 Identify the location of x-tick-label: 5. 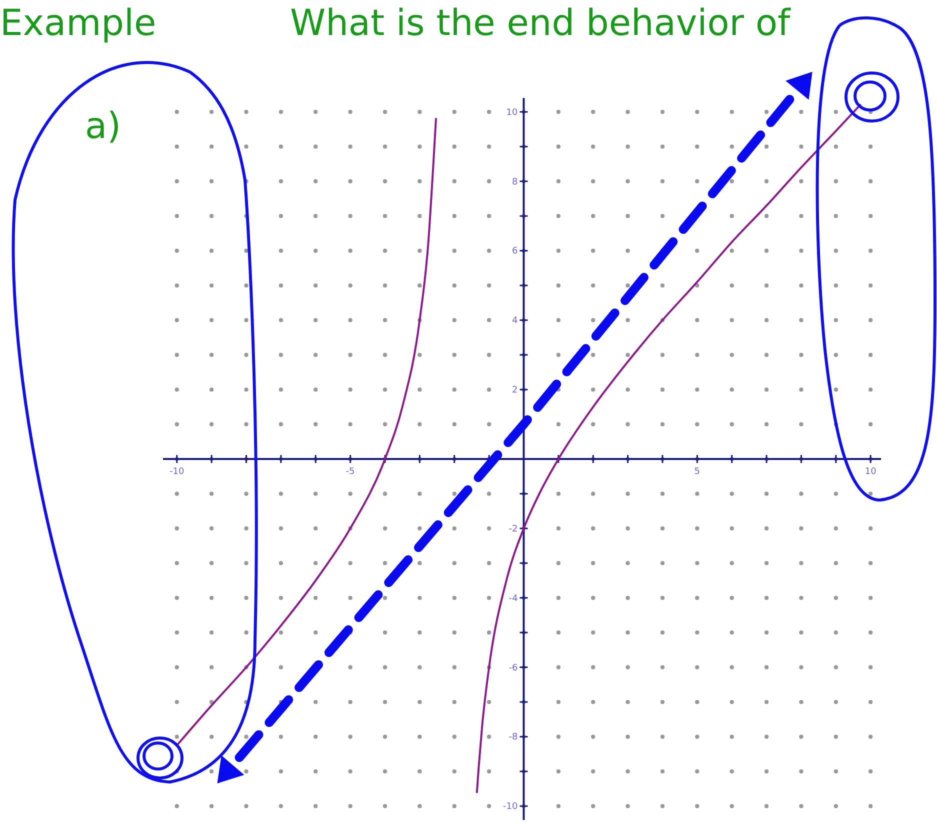
(697, 472).